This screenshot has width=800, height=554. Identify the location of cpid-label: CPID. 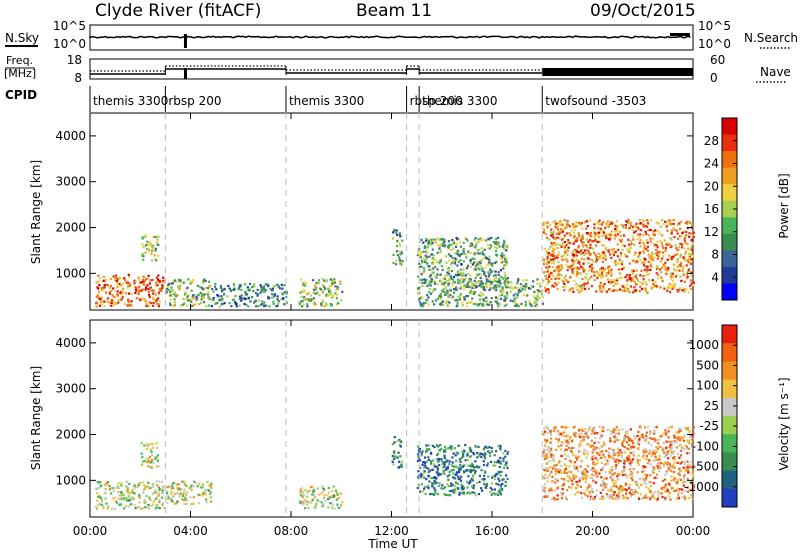
(21, 95).